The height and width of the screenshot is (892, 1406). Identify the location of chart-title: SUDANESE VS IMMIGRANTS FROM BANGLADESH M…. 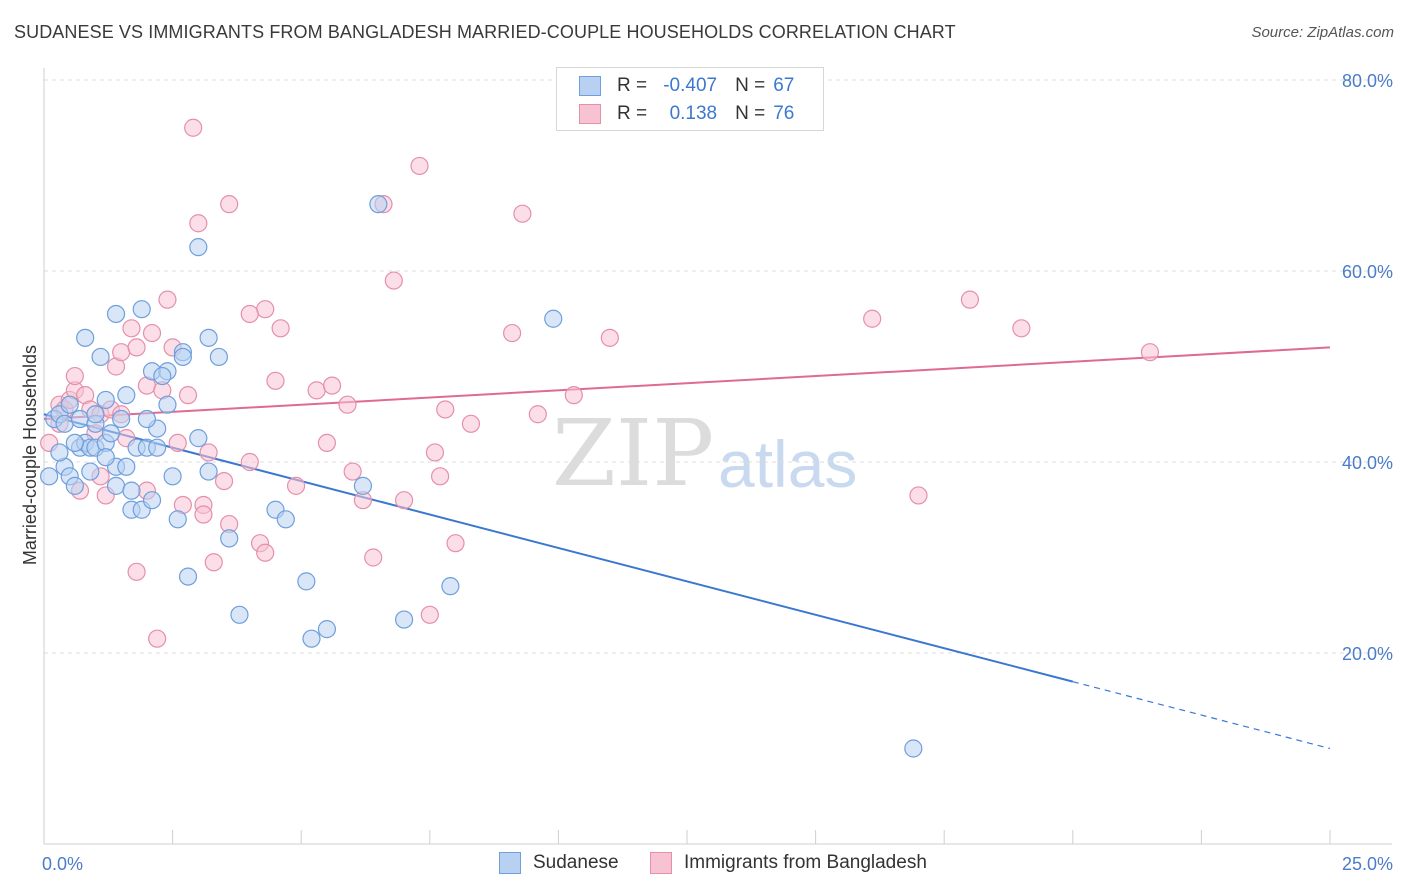
(485, 32).